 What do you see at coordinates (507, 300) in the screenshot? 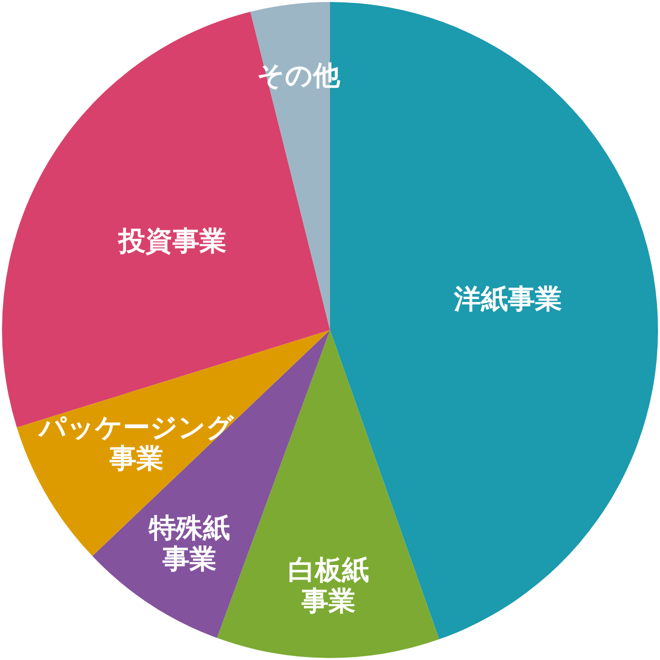
I see `slice-label: 洋紙事業` at bounding box center [507, 300].